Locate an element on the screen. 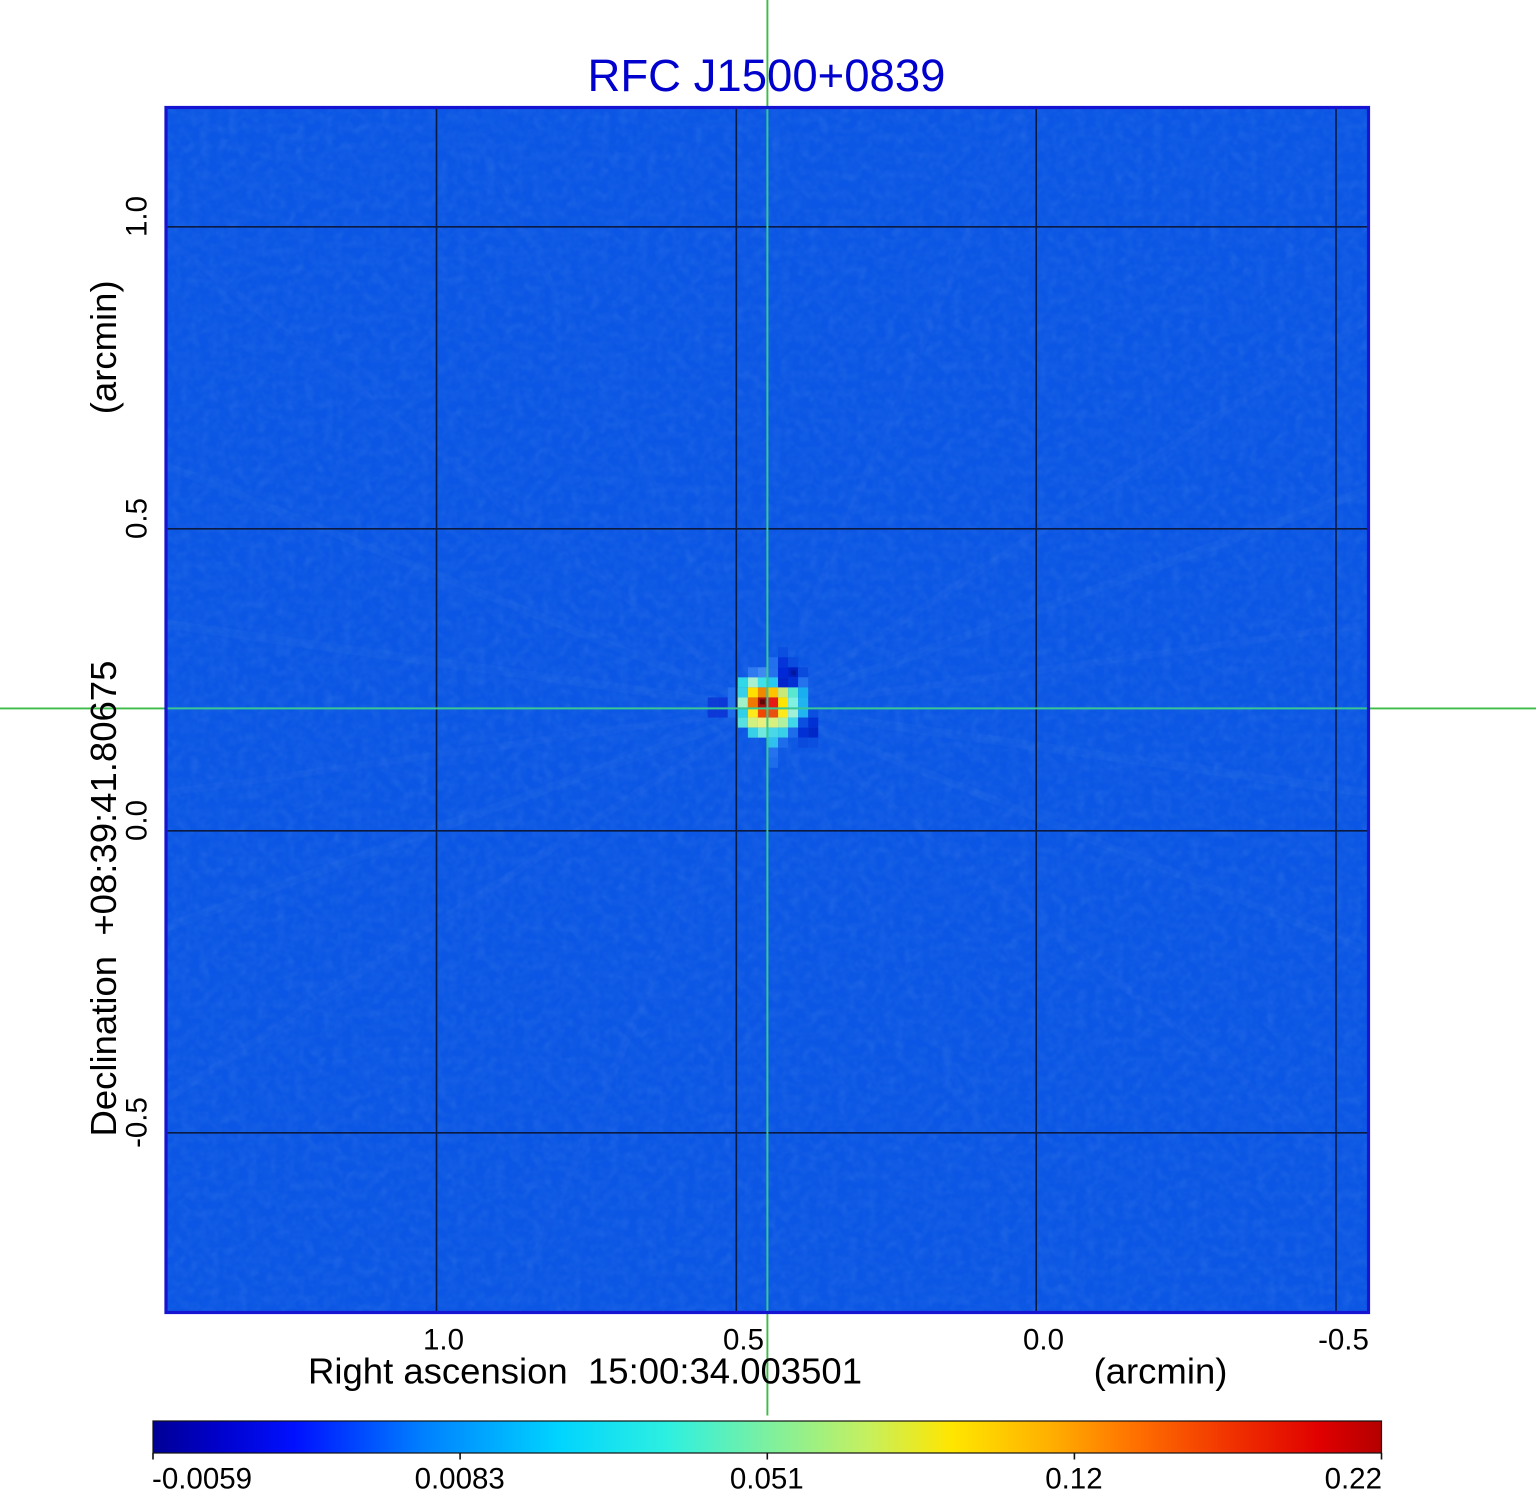 The image size is (1536, 1511). svg-text: 0.12 is located at coordinates (1073, 1479).